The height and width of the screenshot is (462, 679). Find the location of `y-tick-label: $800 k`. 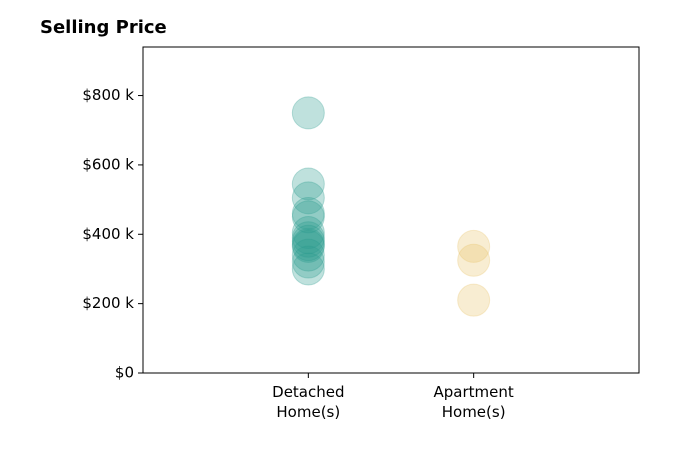

y-tick-label: $800 k is located at coordinates (108, 95).